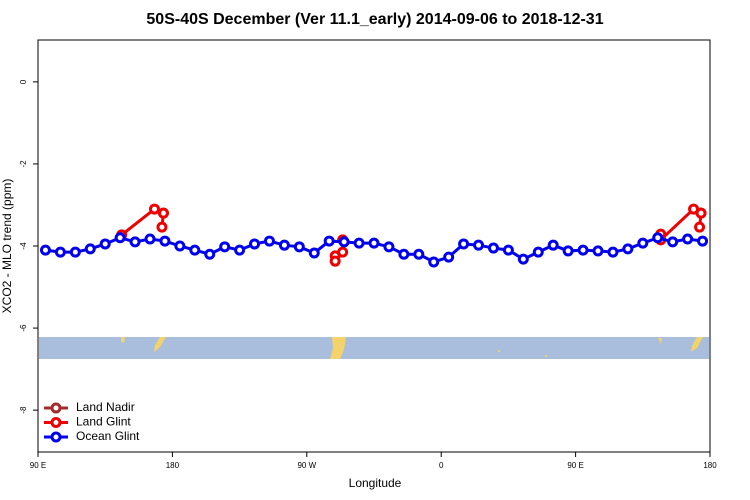 The image size is (750, 500). Describe the element at coordinates (375, 483) in the screenshot. I see `x-axis-label: Longitude` at that location.